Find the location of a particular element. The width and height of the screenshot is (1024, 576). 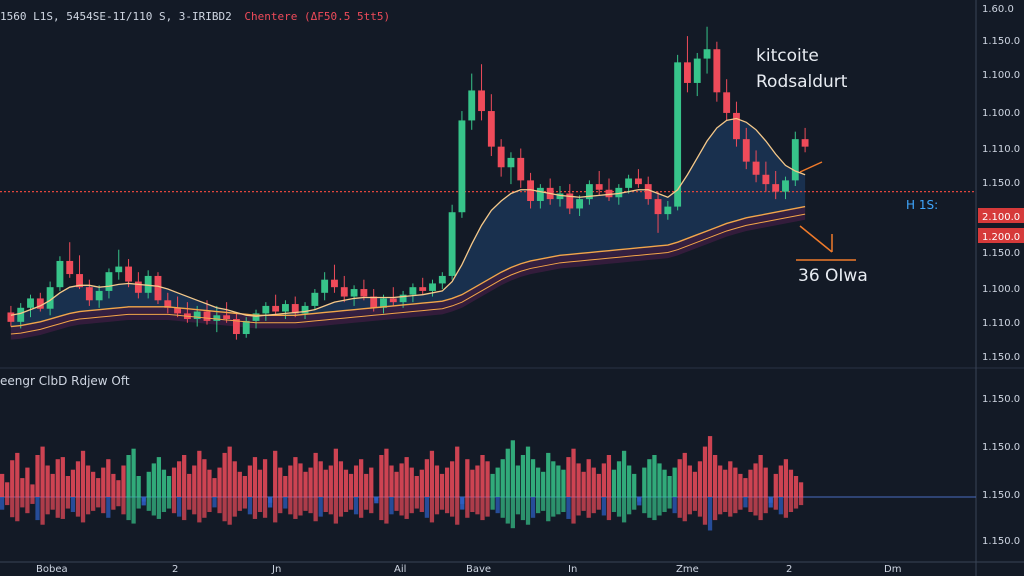

x-axis-tick-label: Jn is located at coordinates (276, 569).